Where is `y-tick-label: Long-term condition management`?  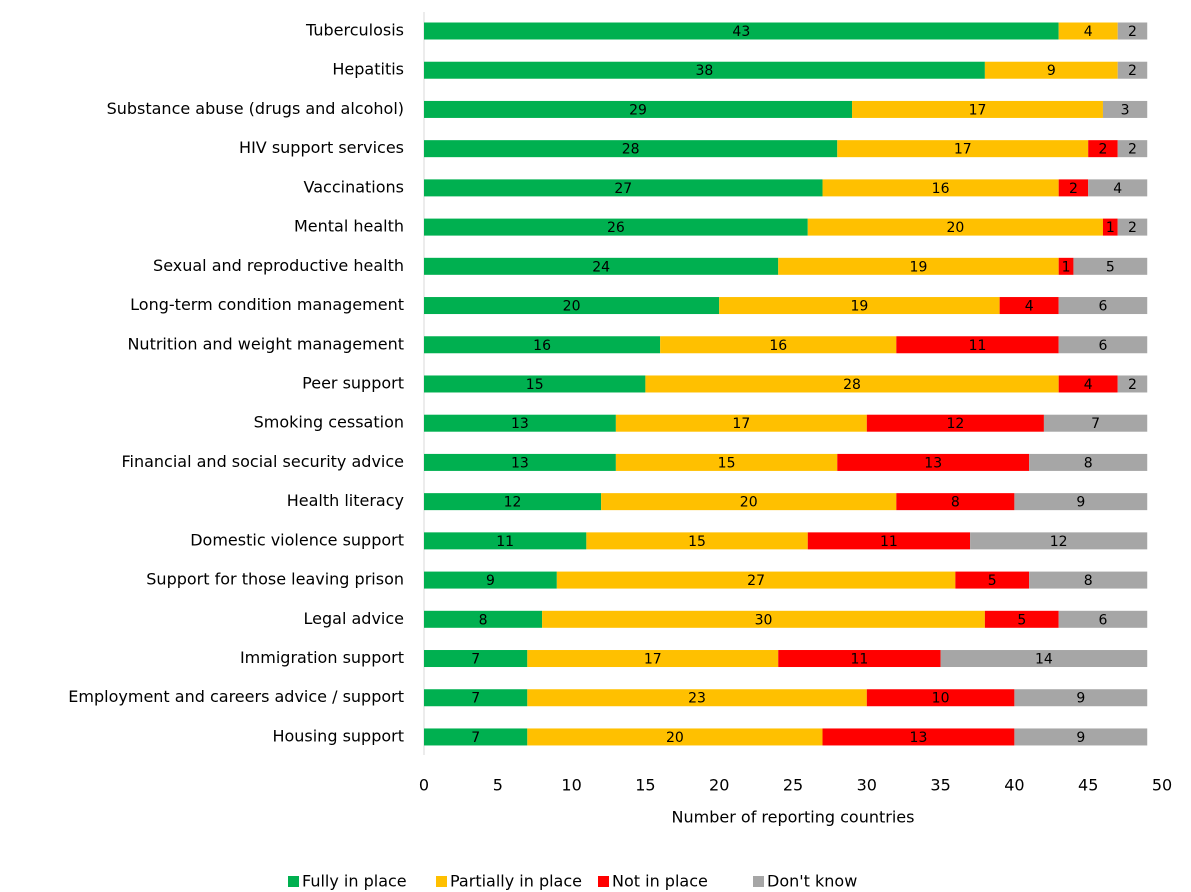
y-tick-label: Long-term condition management is located at coordinates (267, 304).